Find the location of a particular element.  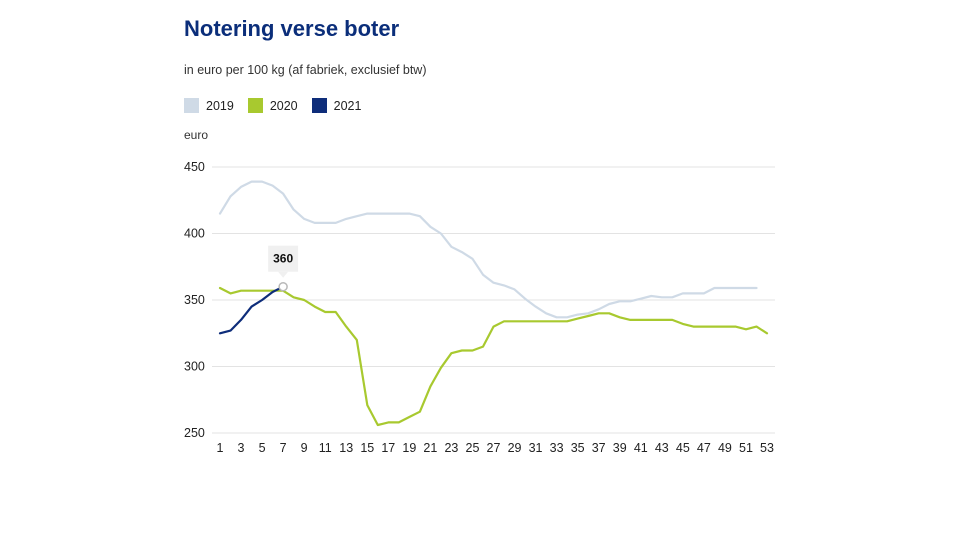

x-tick-label: 35 is located at coordinates (578, 448).